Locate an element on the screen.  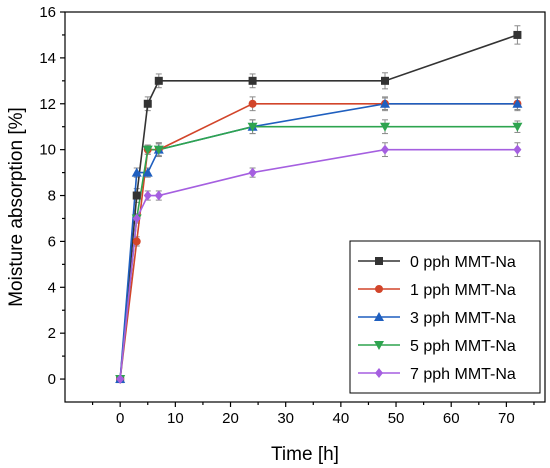
y-tick-label: 16 is located at coordinates (47, 12).